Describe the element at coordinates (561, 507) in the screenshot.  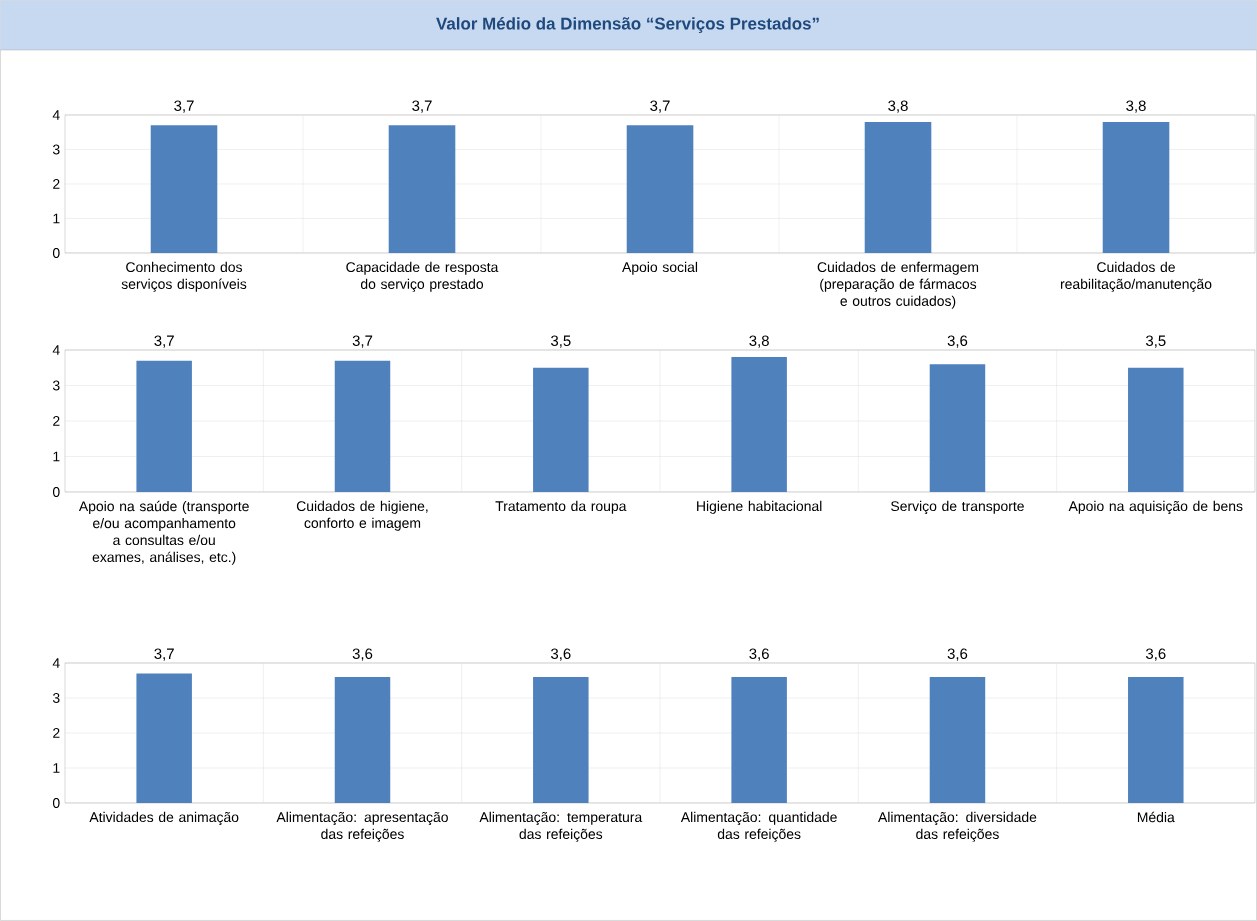
I see `x-tick-label: Tratamento da roupa` at that location.